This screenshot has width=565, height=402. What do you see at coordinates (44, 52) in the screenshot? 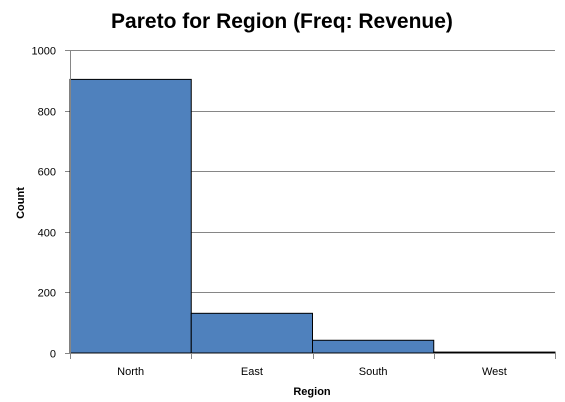
I see `y-tick-label: 1000` at bounding box center [44, 52].